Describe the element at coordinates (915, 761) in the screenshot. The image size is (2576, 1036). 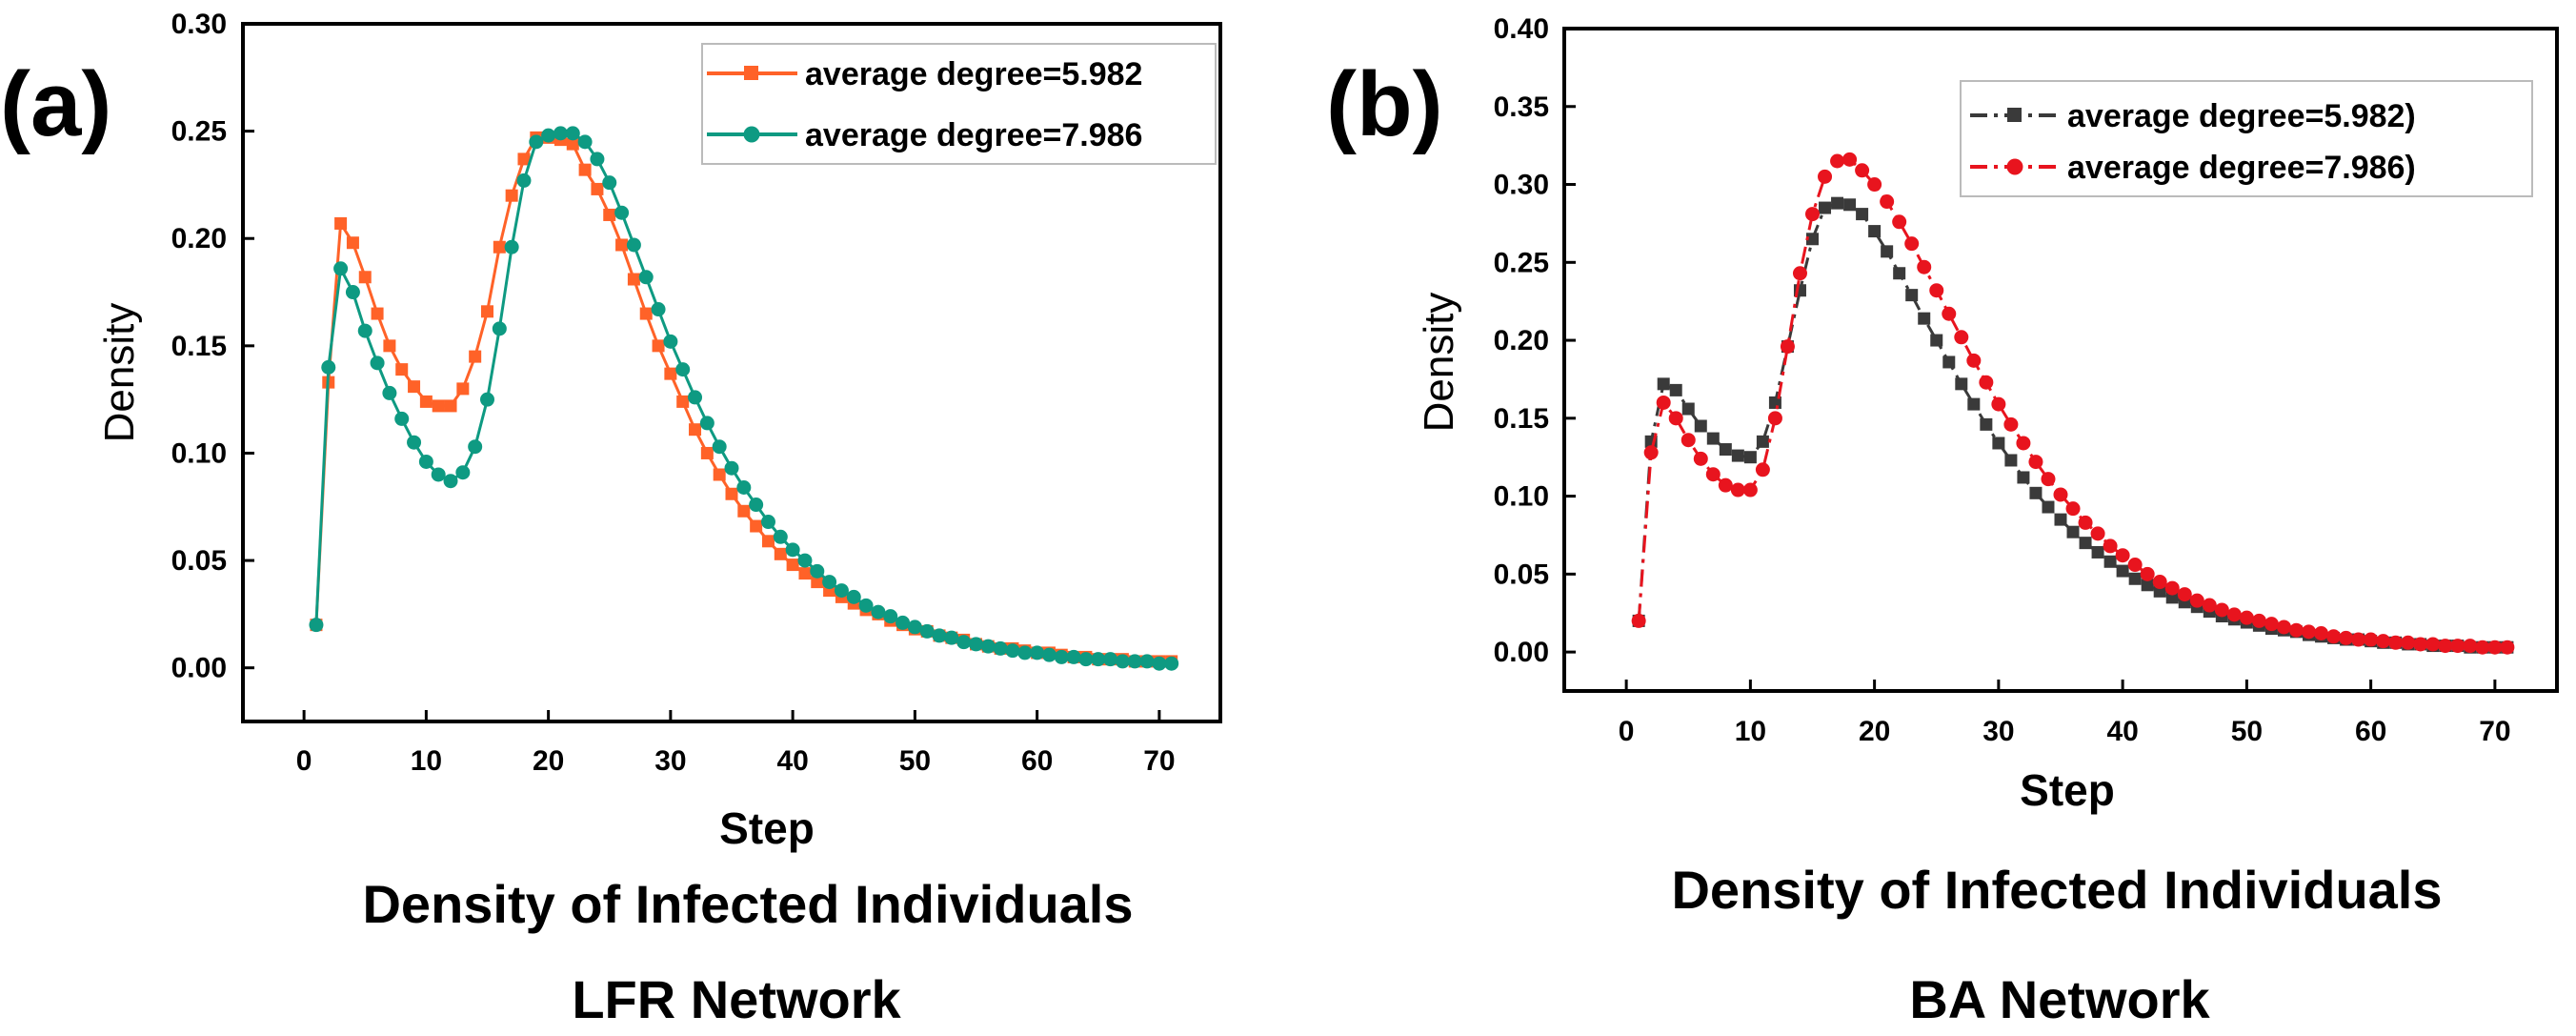
I see `xtick-label: 50` at that location.